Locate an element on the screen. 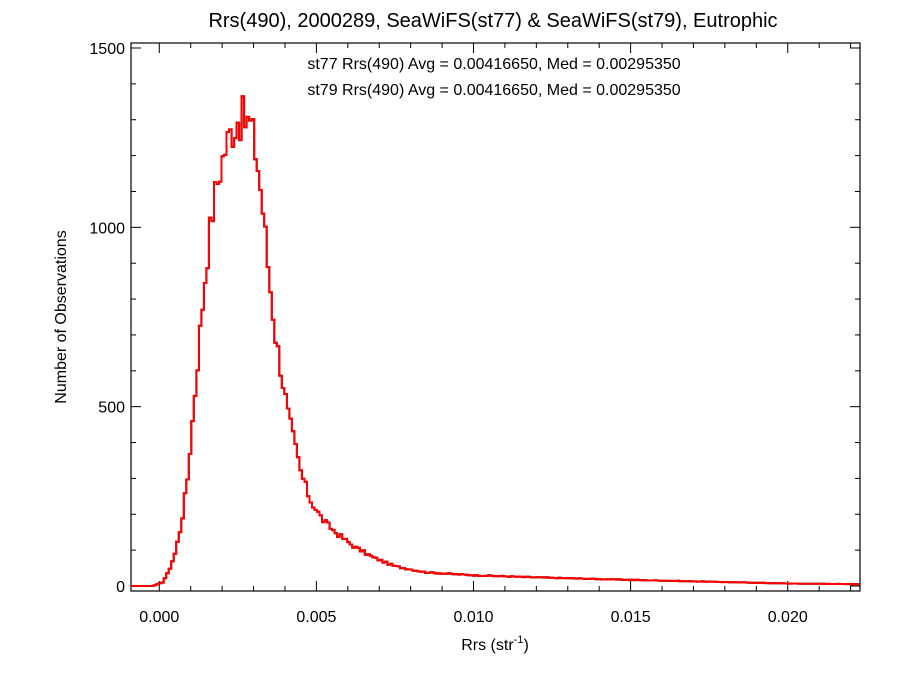  x-tick-label: 0.015 is located at coordinates (631, 617).